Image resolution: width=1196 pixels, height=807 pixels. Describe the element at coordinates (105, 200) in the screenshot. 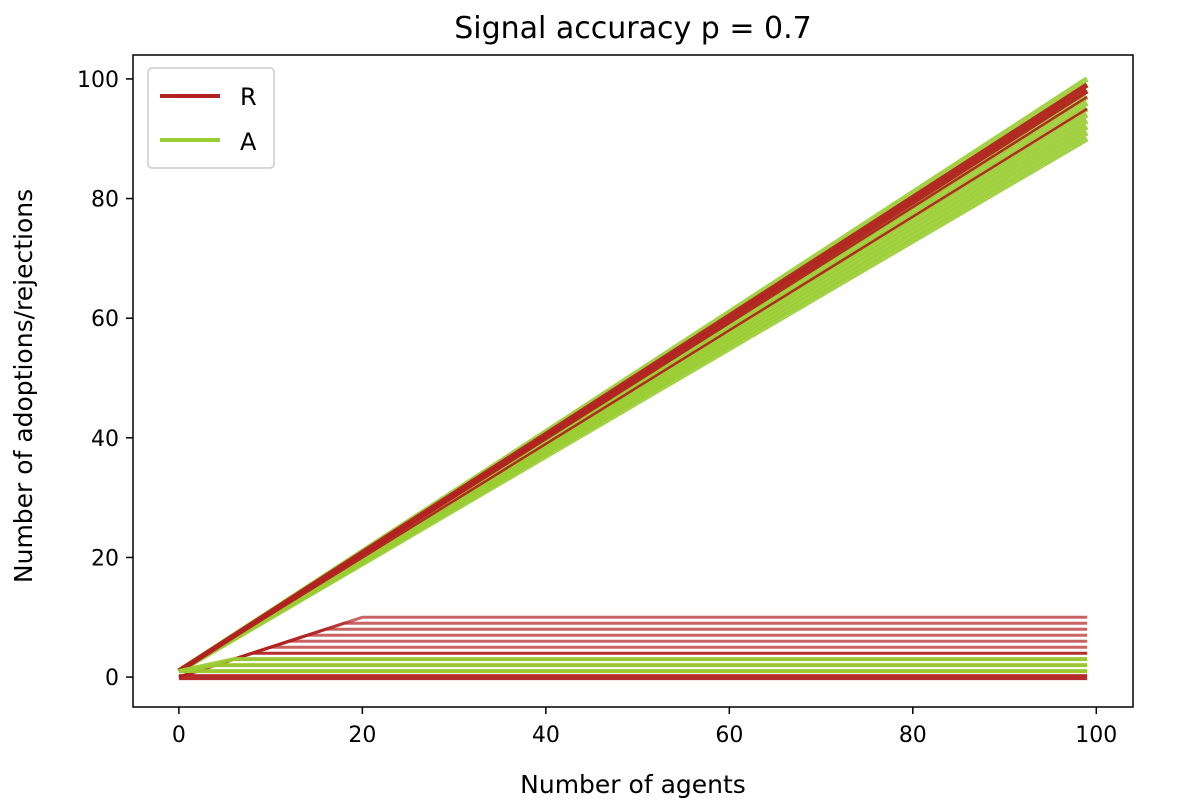

I see `y-tick-label: 80` at that location.